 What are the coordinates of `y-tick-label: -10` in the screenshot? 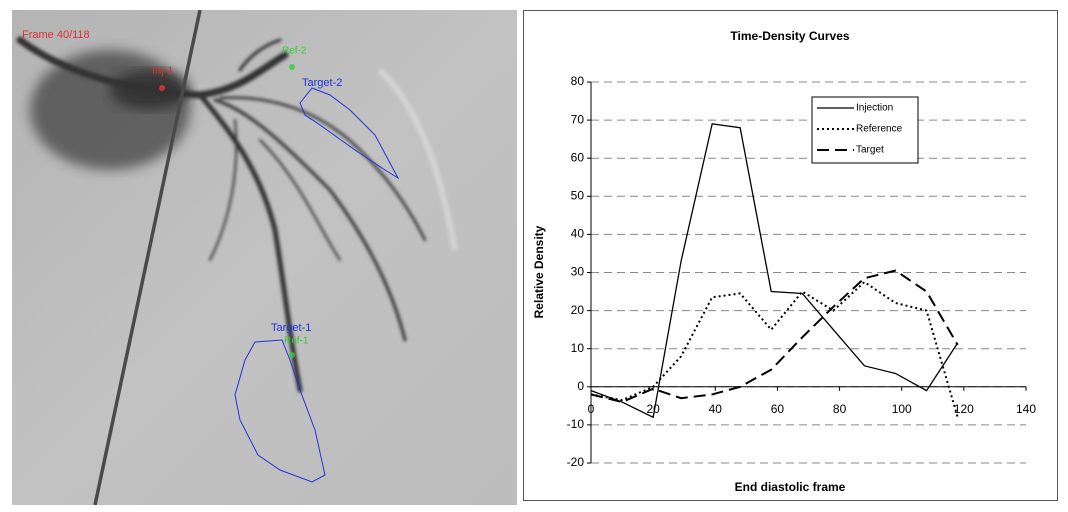 It's located at (576, 424).